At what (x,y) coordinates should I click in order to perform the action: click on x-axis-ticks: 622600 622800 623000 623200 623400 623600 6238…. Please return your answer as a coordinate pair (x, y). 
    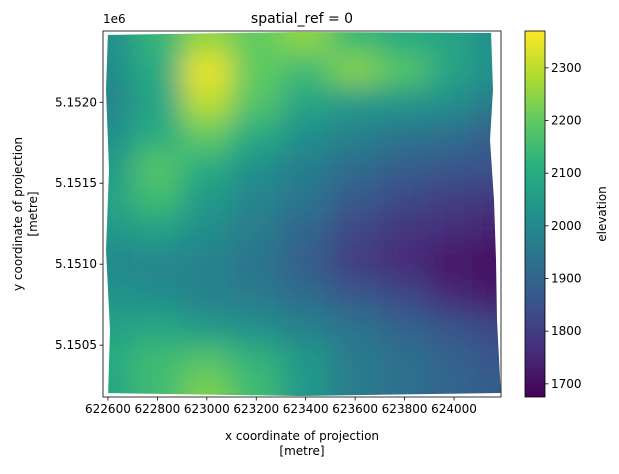
    Looking at the image, I should click on (281, 406).